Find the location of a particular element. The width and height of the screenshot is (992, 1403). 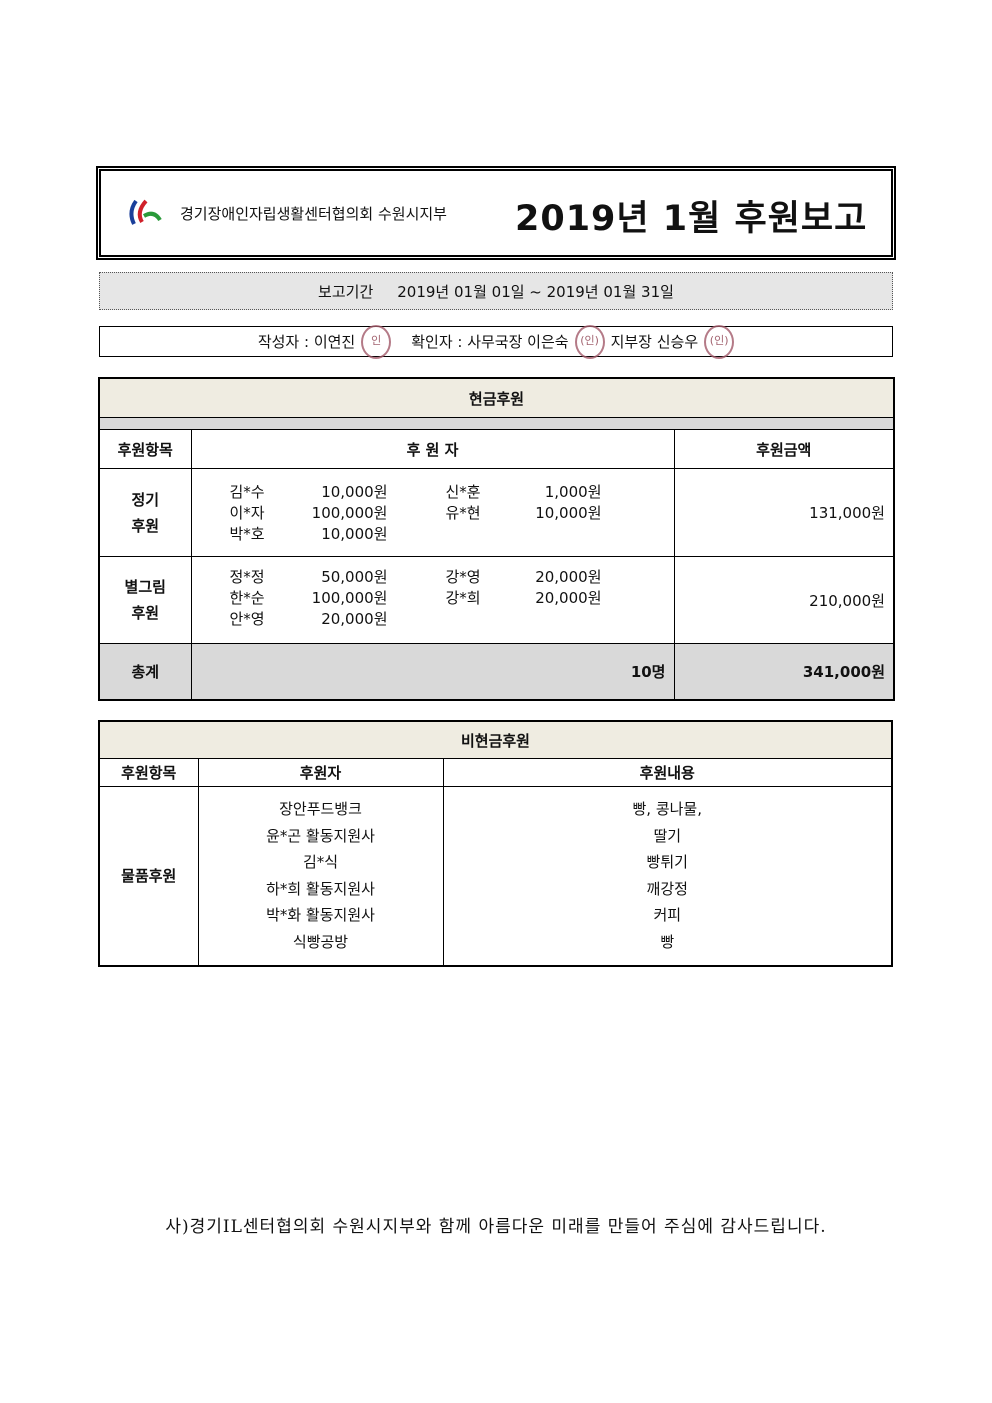

donor: 하*희 활동지원사 is located at coordinates (320, 888).